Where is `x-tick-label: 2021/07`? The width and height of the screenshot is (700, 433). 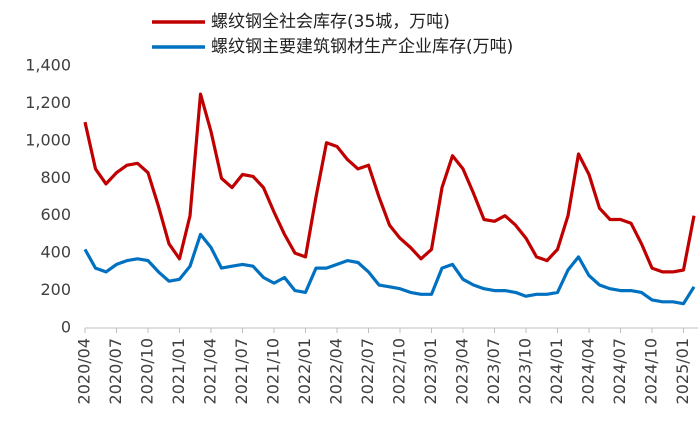
x-tick-label: 2021/07 is located at coordinates (241, 371).